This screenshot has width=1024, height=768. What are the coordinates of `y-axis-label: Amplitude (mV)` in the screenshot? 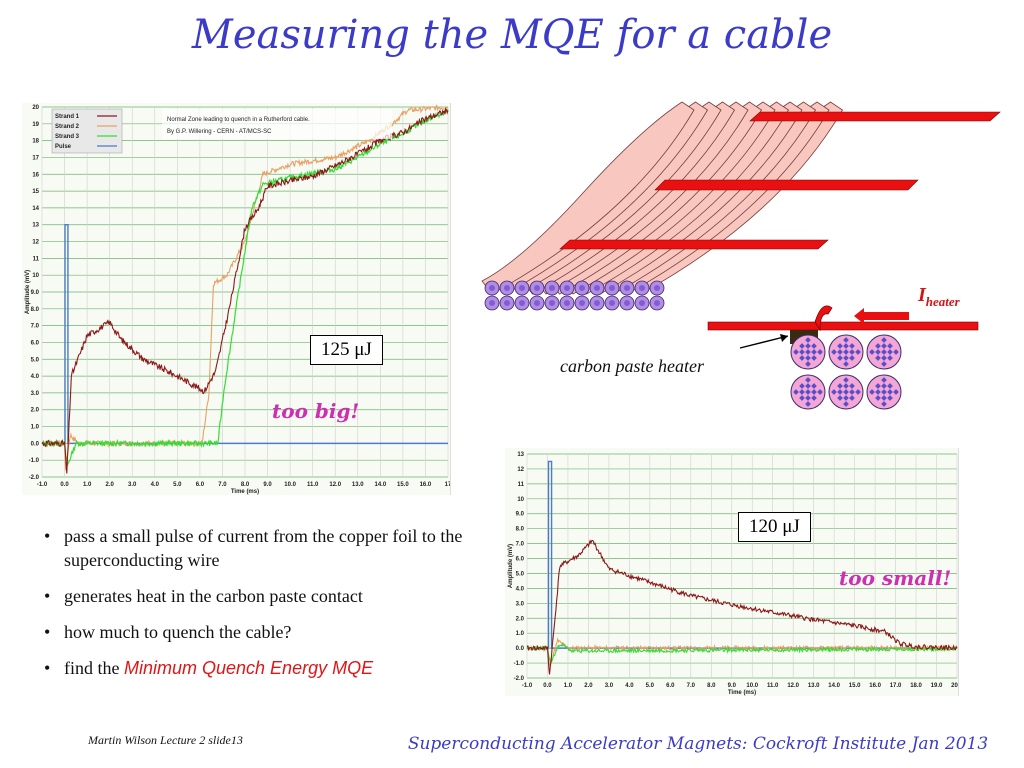 It's located at (28, 292).